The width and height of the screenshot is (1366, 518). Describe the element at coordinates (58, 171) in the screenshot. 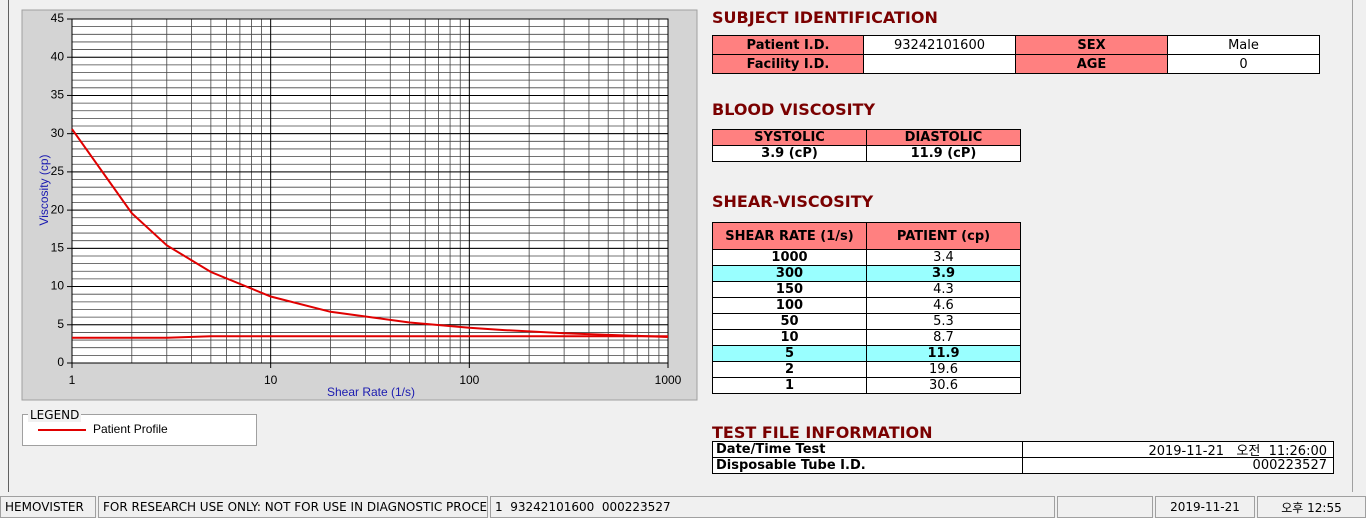

I see `y-tick-label: 25` at that location.